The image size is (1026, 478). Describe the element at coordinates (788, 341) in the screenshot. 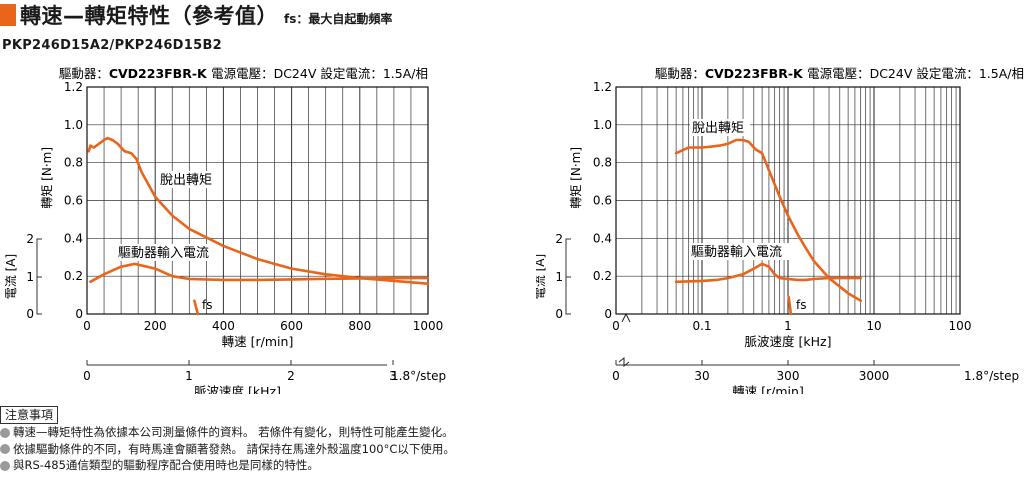

I see `x-axis-title: 脈波速度 [kHz]` at that location.